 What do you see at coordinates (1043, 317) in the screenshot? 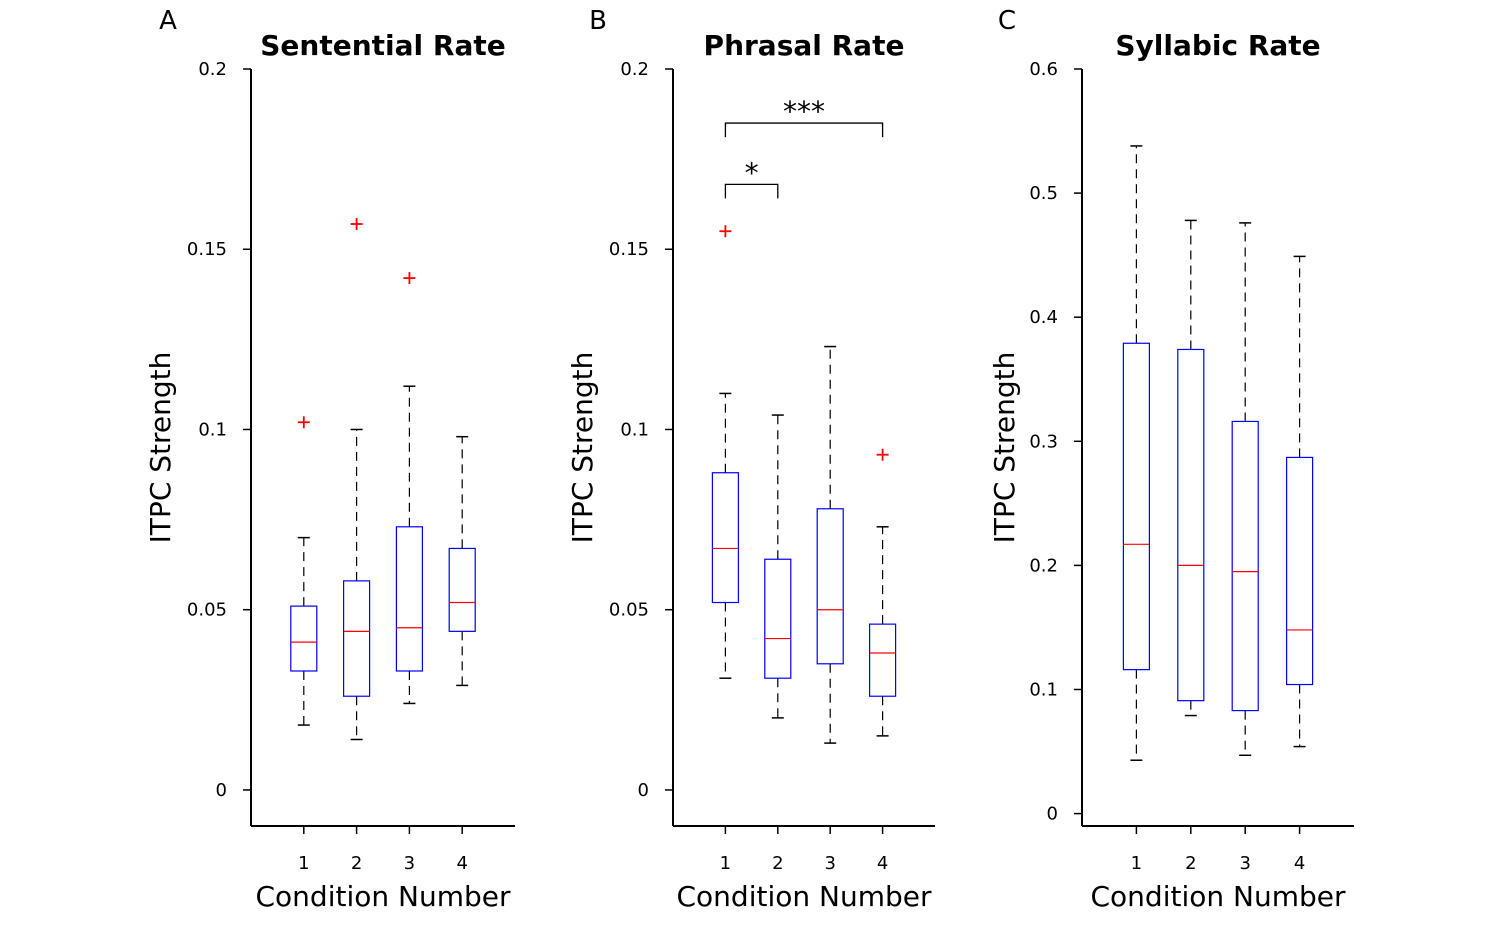
I see `y-tick-label: 0.4` at bounding box center [1043, 317].